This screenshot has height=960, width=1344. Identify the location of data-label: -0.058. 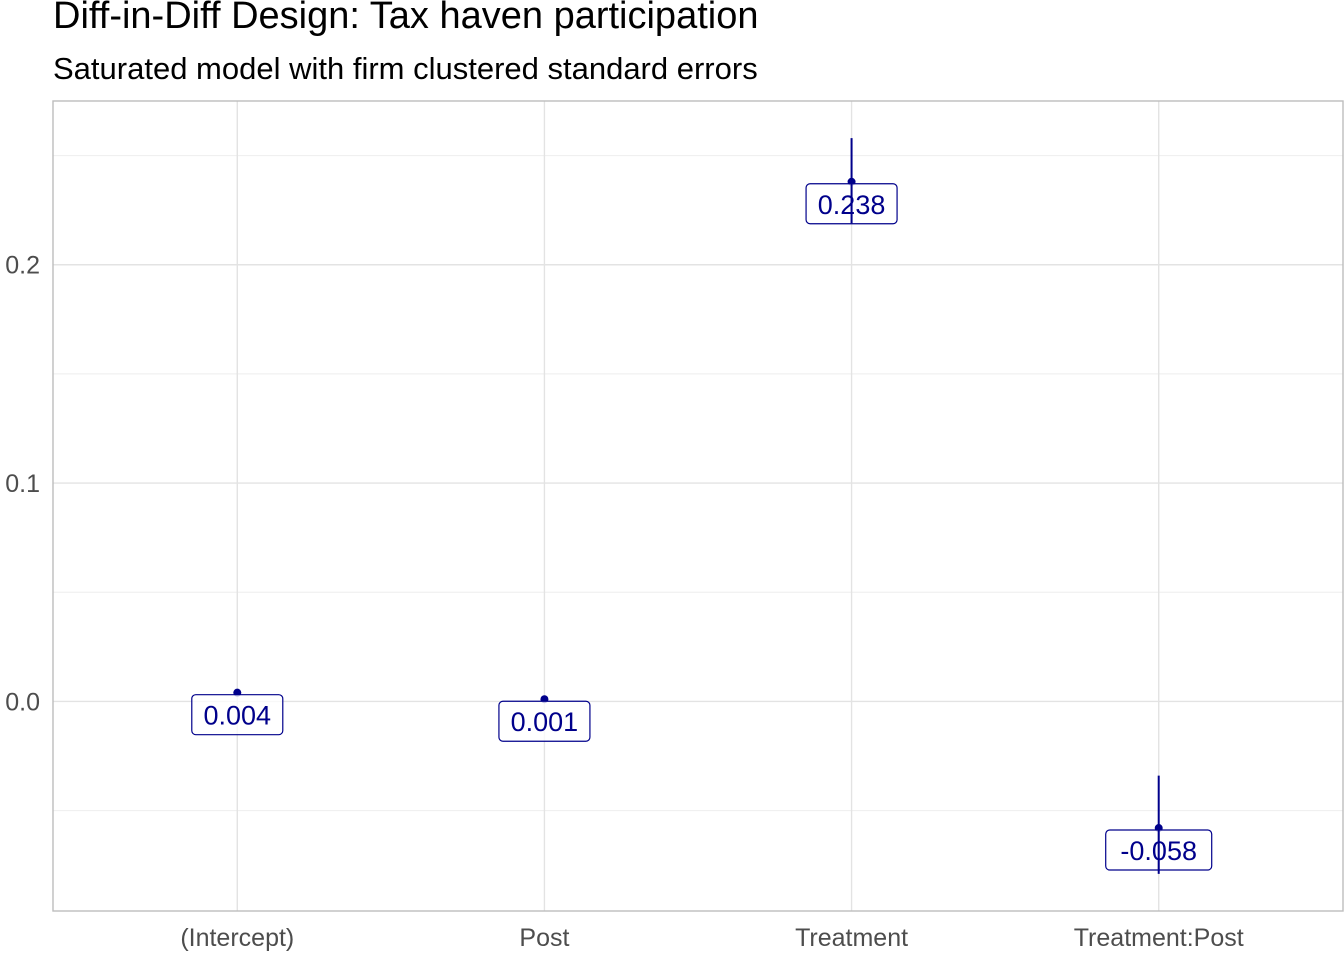
(1158, 851).